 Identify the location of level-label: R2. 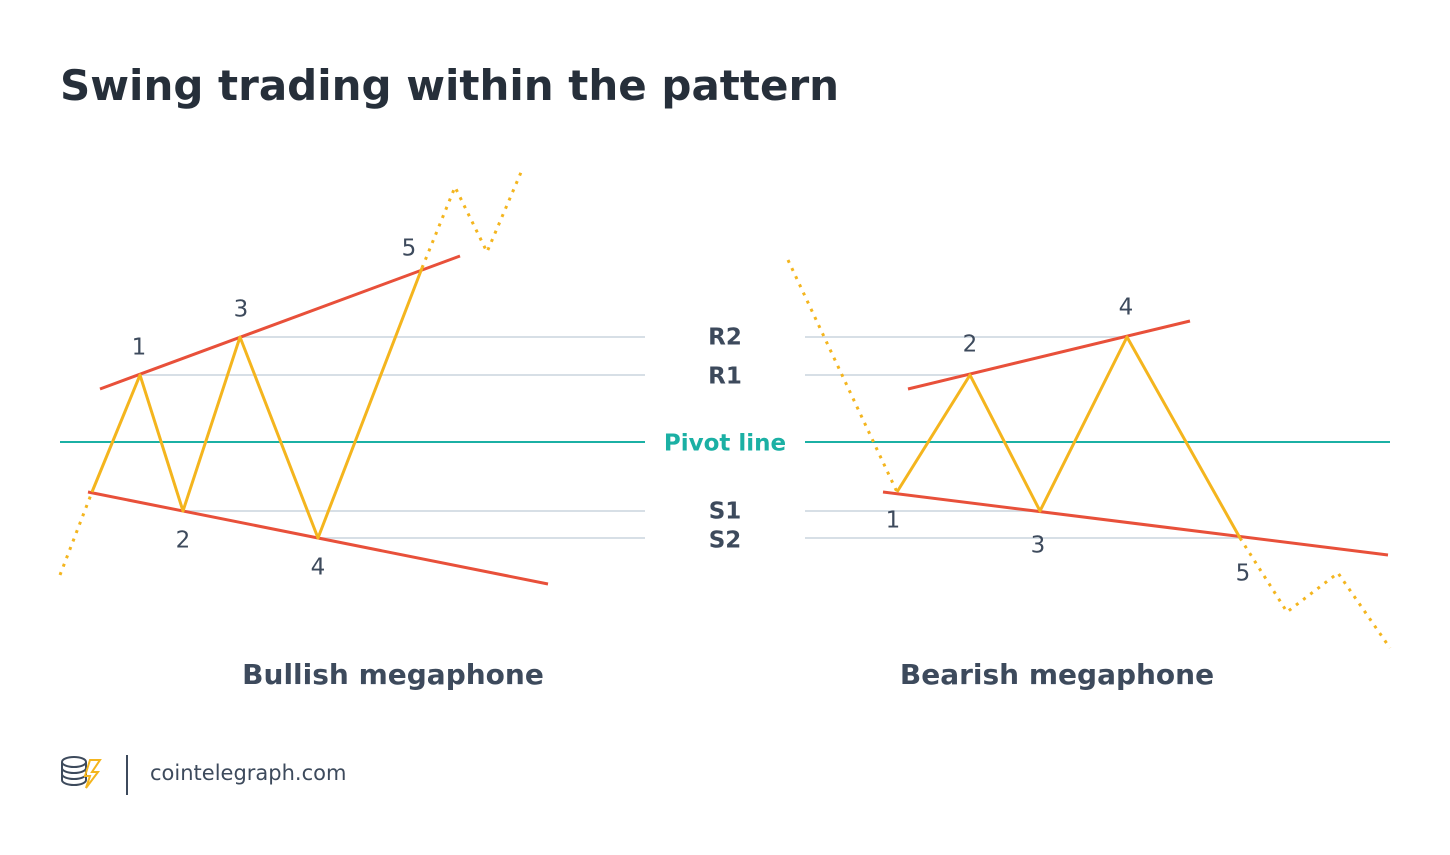
(725, 338).